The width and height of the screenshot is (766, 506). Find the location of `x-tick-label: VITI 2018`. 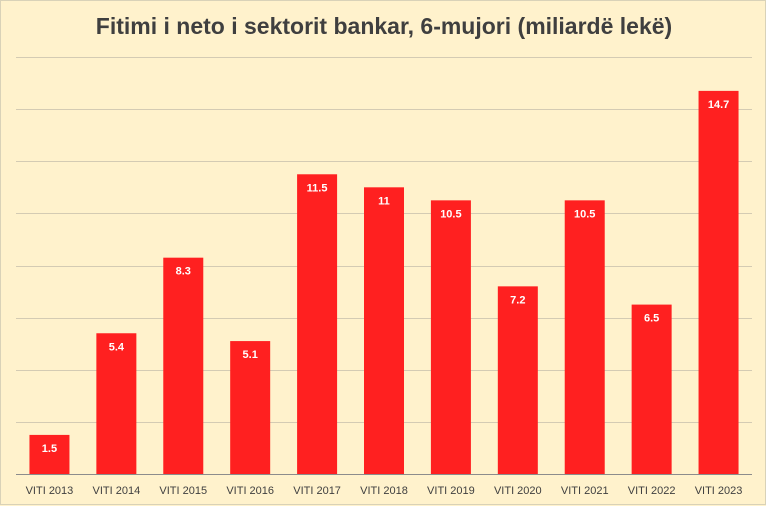

x-tick-label: VITI 2018 is located at coordinates (384, 491).